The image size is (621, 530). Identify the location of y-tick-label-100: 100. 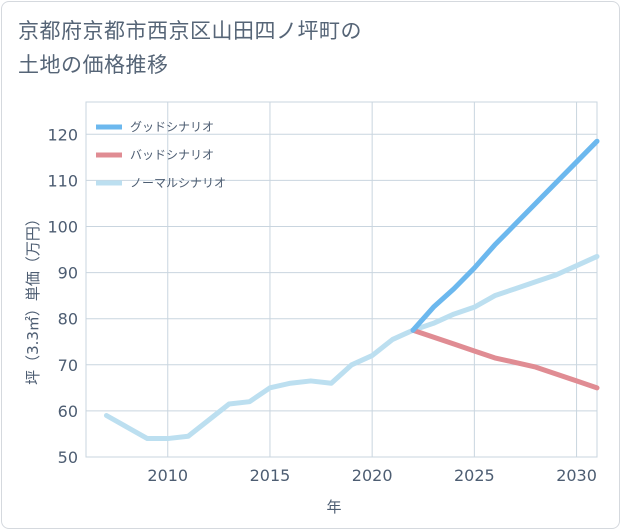
(62, 226).